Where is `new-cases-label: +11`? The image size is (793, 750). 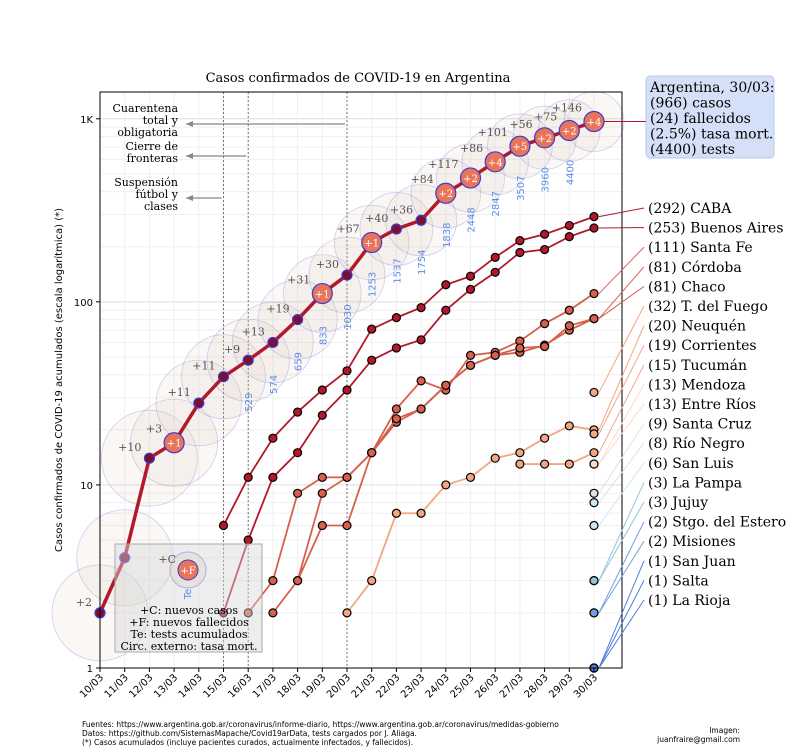 new-cases-label: +11 is located at coordinates (179, 392).